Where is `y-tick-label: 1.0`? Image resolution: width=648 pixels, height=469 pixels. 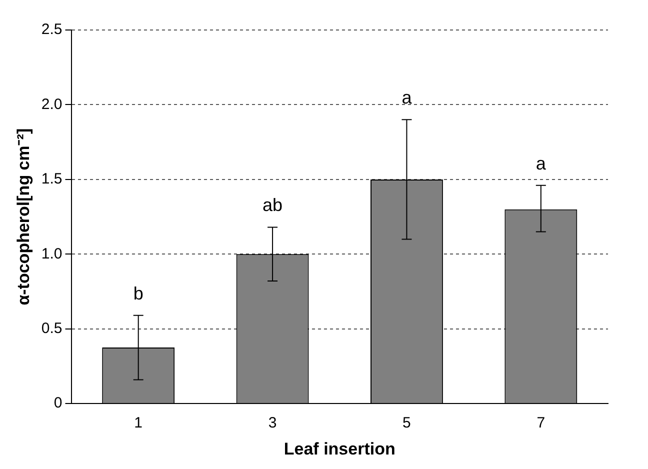
y-tick-label: 1.0 is located at coordinates (51, 253).